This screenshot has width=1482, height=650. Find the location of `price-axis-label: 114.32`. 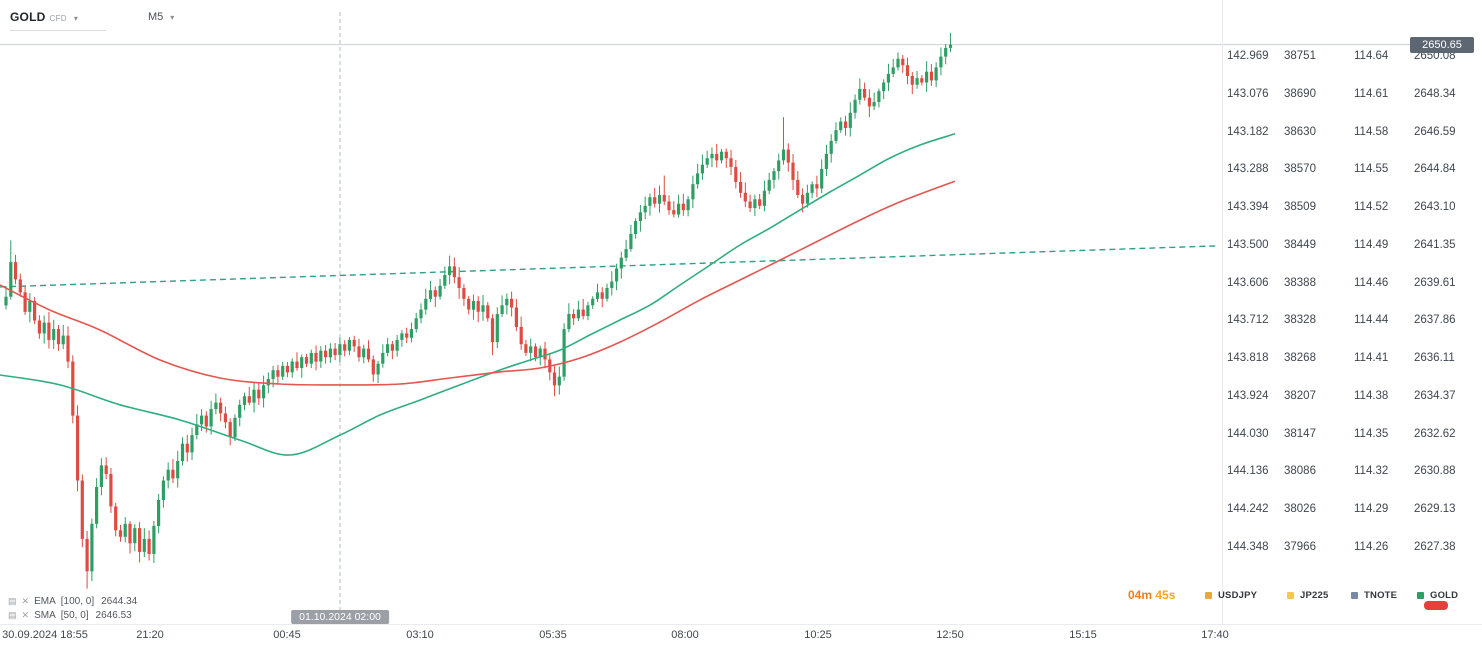

price-axis-label: 114.32 is located at coordinates (1371, 471).